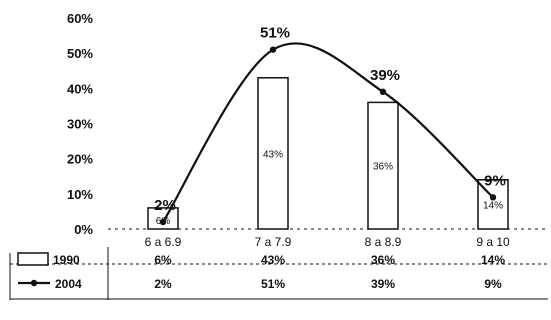 Image resolution: width=551 pixels, height=320 pixels. I want to click on line-data-label: 39%, so click(385, 75).